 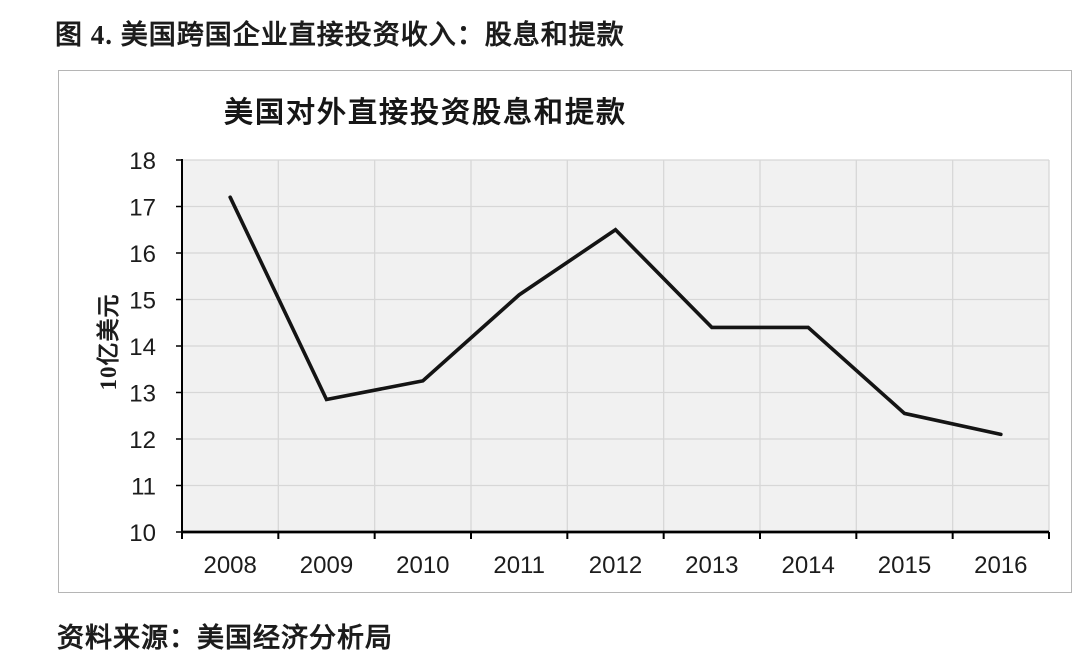 What do you see at coordinates (1000, 565) in the screenshot?
I see `x-tick-label: 2016` at bounding box center [1000, 565].